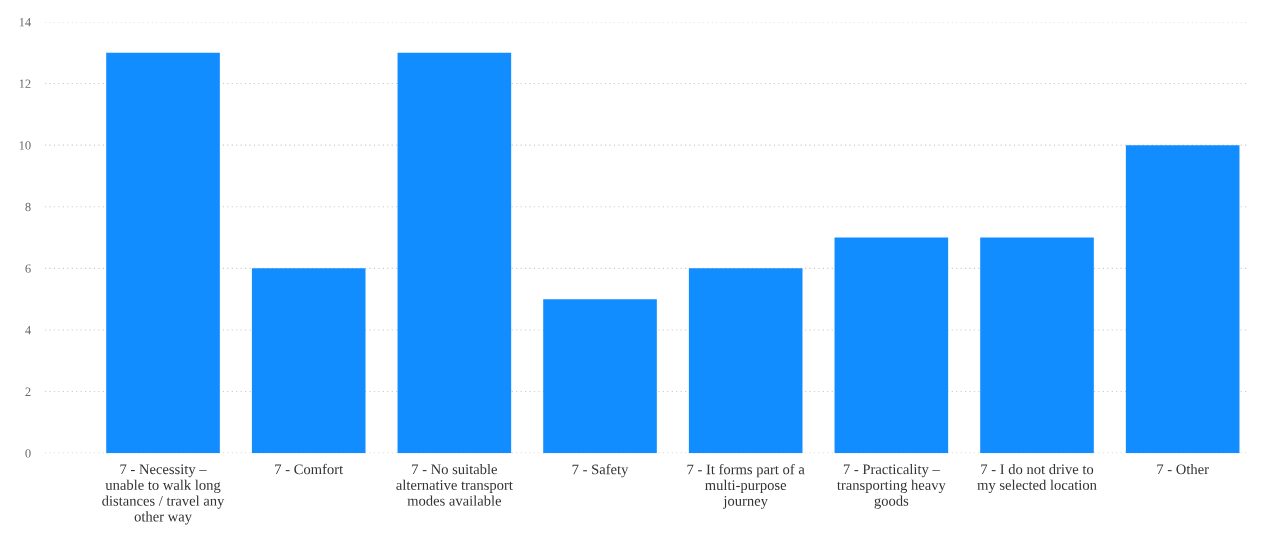 The width and height of the screenshot is (1287, 535). What do you see at coordinates (25, 22) in the screenshot?
I see `y-tick-label: 14` at bounding box center [25, 22].